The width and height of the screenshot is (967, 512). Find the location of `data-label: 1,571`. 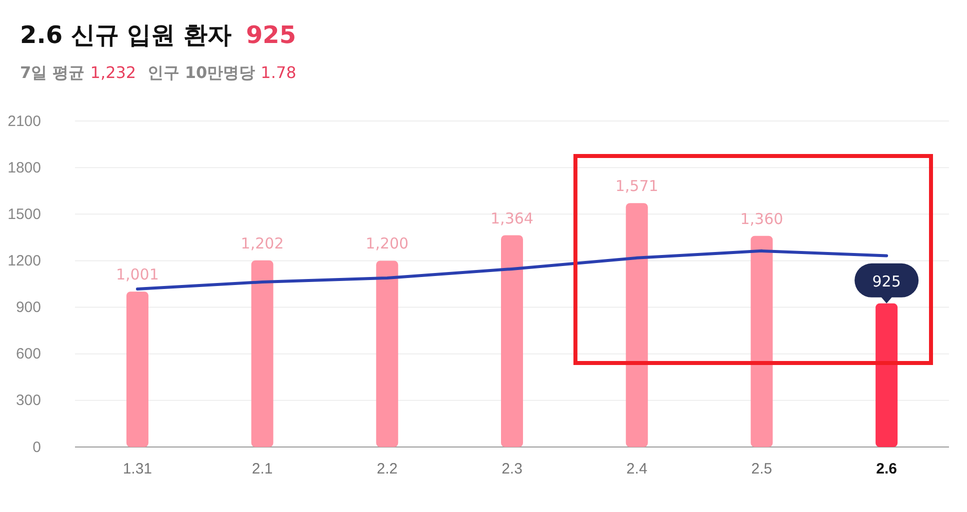

data-label: 1,571 is located at coordinates (636, 186).